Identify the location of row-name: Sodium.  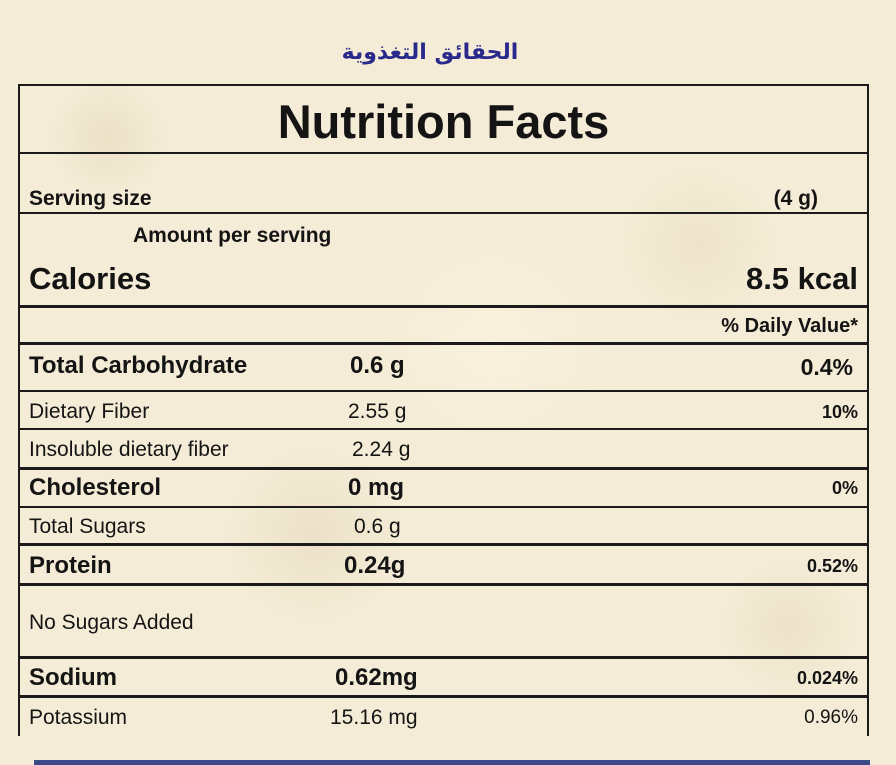
(73, 677).